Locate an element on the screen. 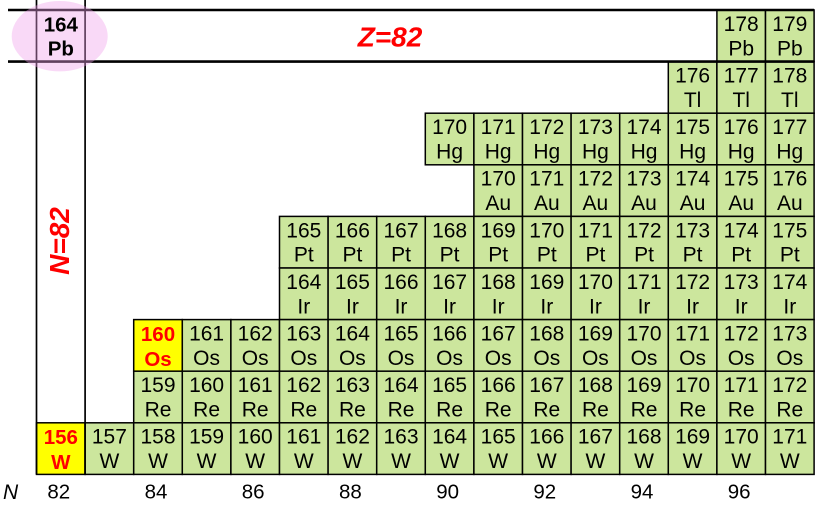 This screenshot has height=516, width=826. svg-text: 157 is located at coordinates (109, 437).